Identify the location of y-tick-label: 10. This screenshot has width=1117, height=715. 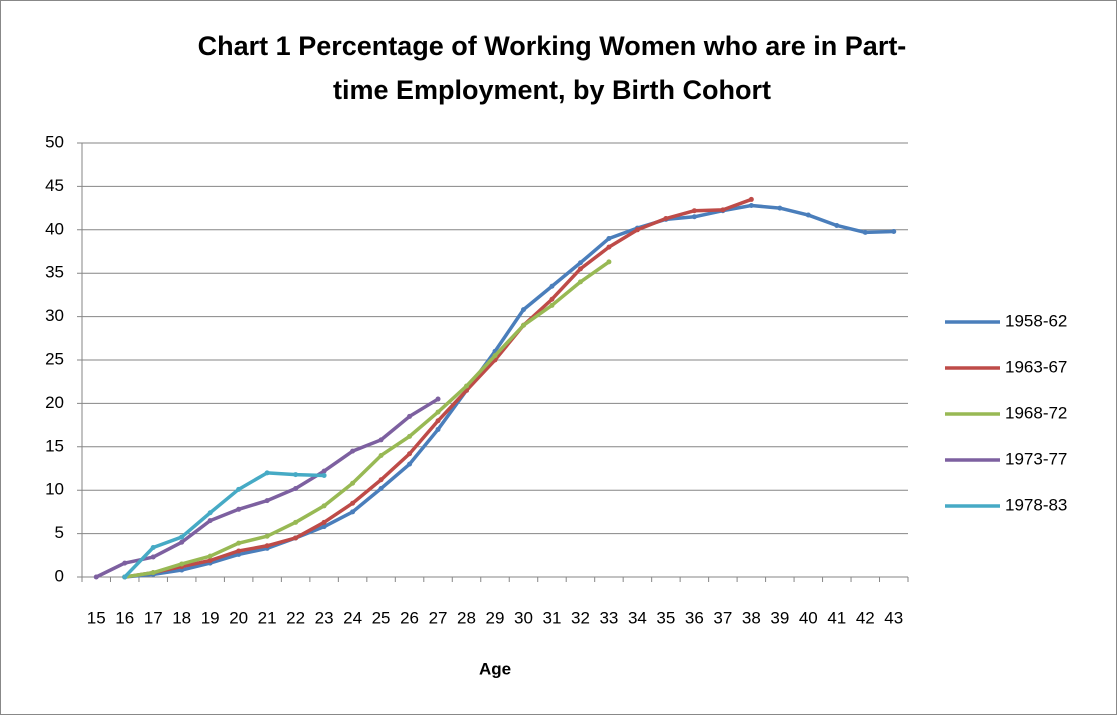
(54, 489).